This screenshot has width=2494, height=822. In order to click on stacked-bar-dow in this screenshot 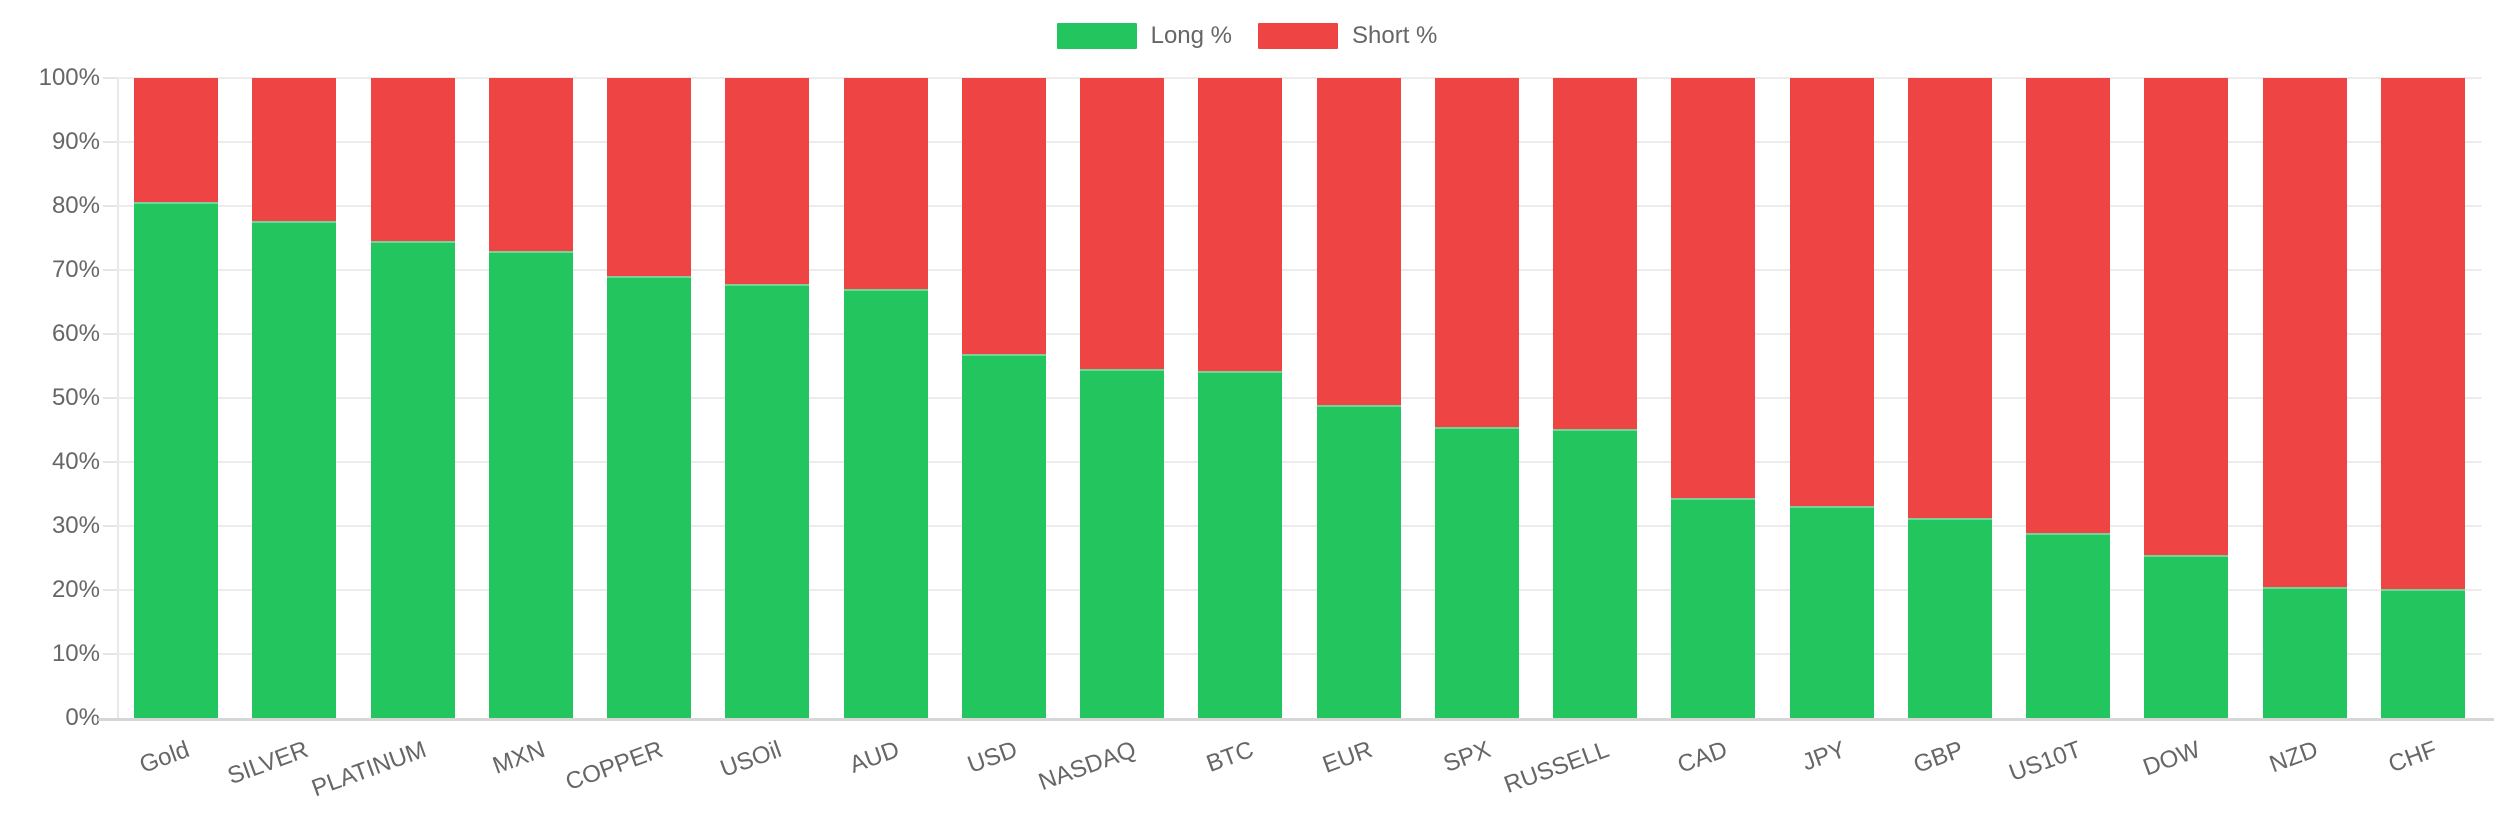, I will do `click(2186, 398)`.